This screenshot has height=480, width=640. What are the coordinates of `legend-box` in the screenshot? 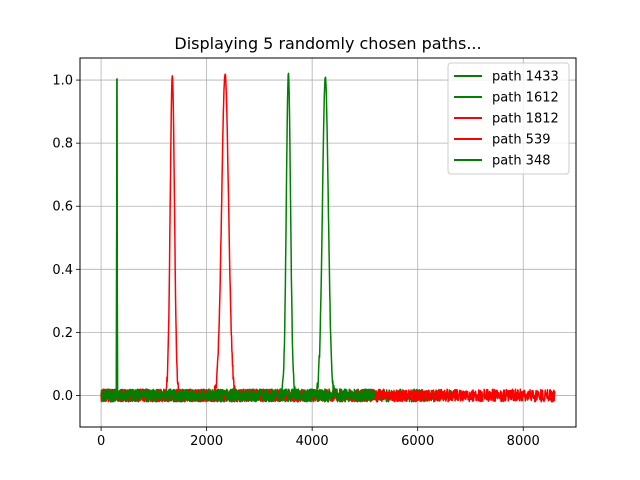 It's located at (508, 118).